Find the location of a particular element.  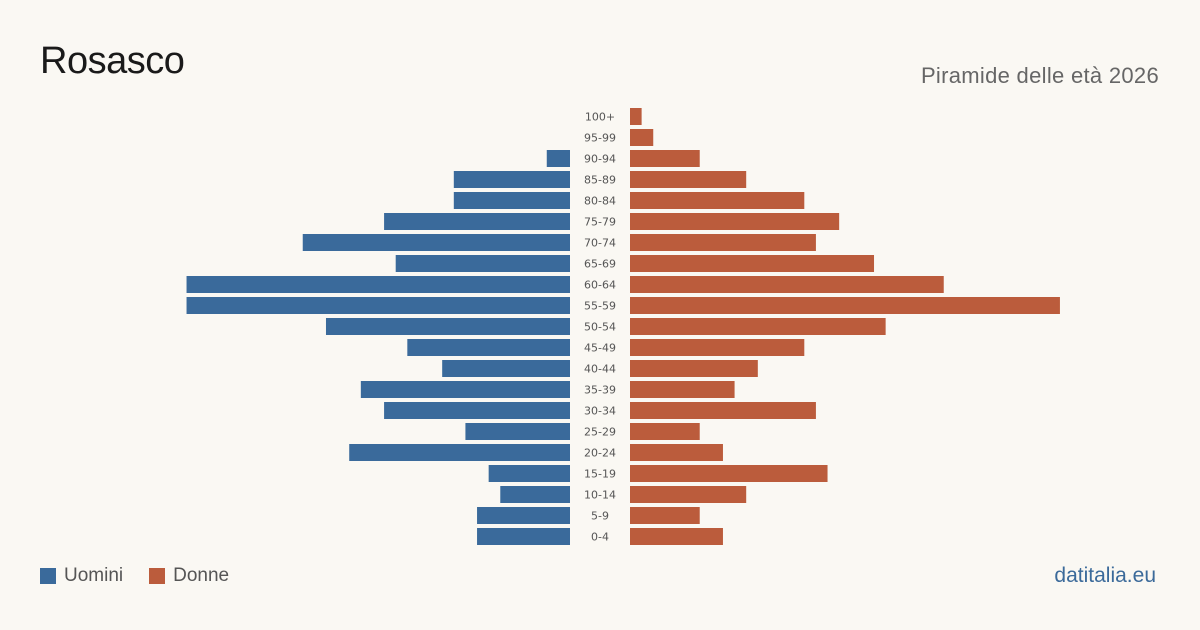

age-label-30-34: 30-34 is located at coordinates (600, 411).